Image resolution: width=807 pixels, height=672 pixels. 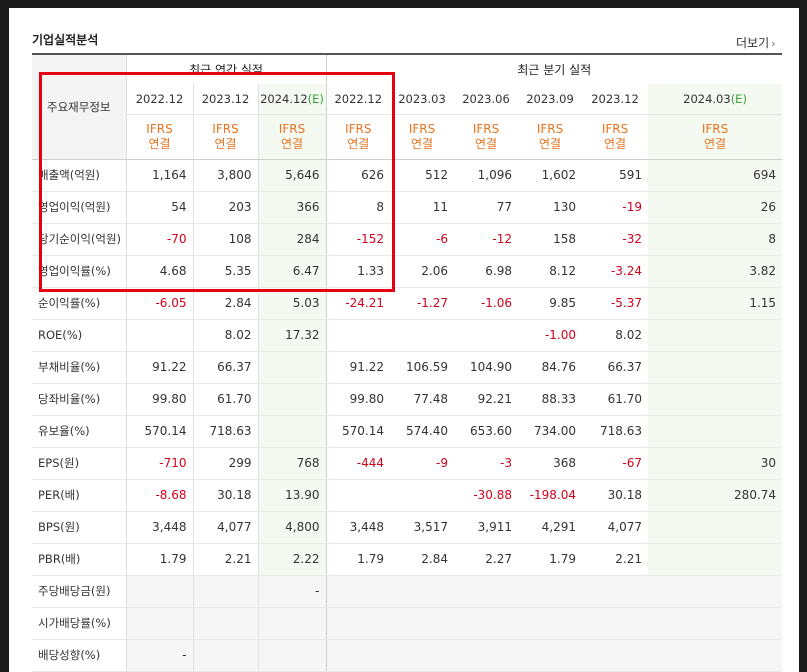 What do you see at coordinates (407, 559) in the screenshot?
I see `table-row: PBR(배) 1.79 2.21 2.22 1.79 2.84 2.27 1.79 2.21` at bounding box center [407, 559].